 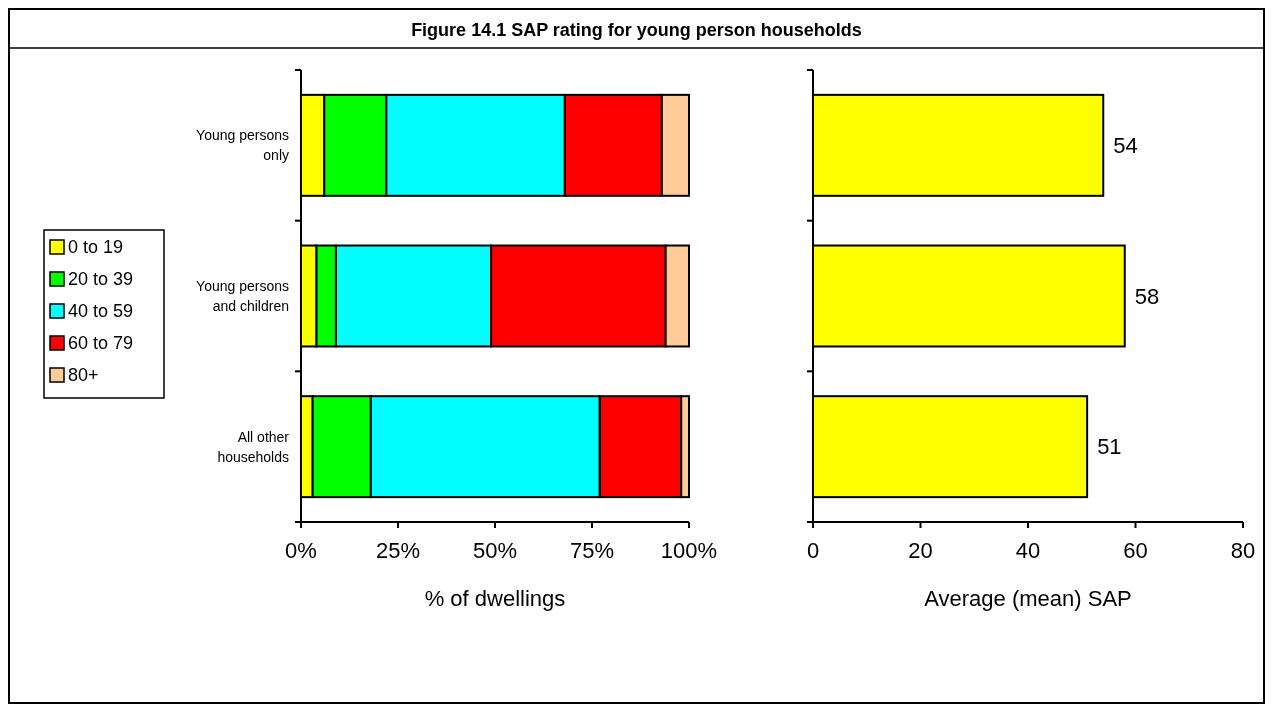 I want to click on legend-label: 20 to 39, so click(x=101, y=279).